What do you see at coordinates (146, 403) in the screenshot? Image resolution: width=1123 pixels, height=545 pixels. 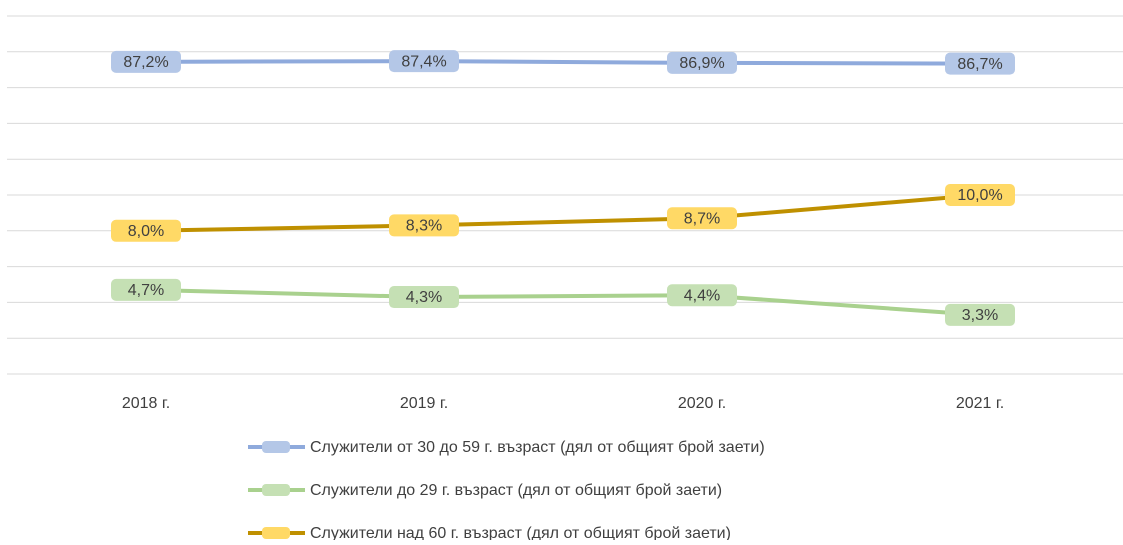 I see `x-tick-label: 2018 г.` at bounding box center [146, 403].